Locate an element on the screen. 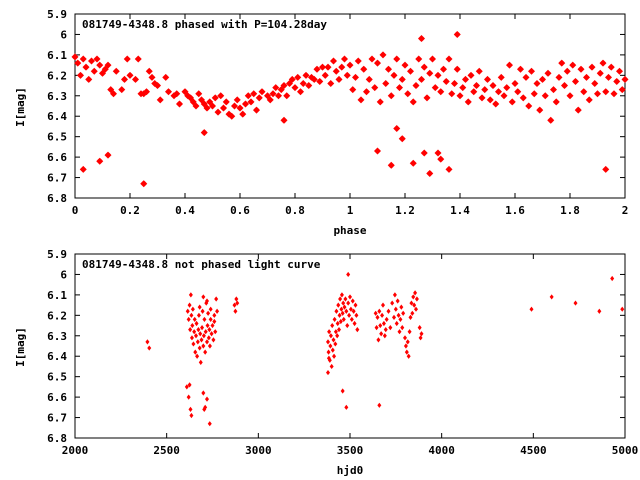  x-axis-label: hjd0 is located at coordinates (350, 470).